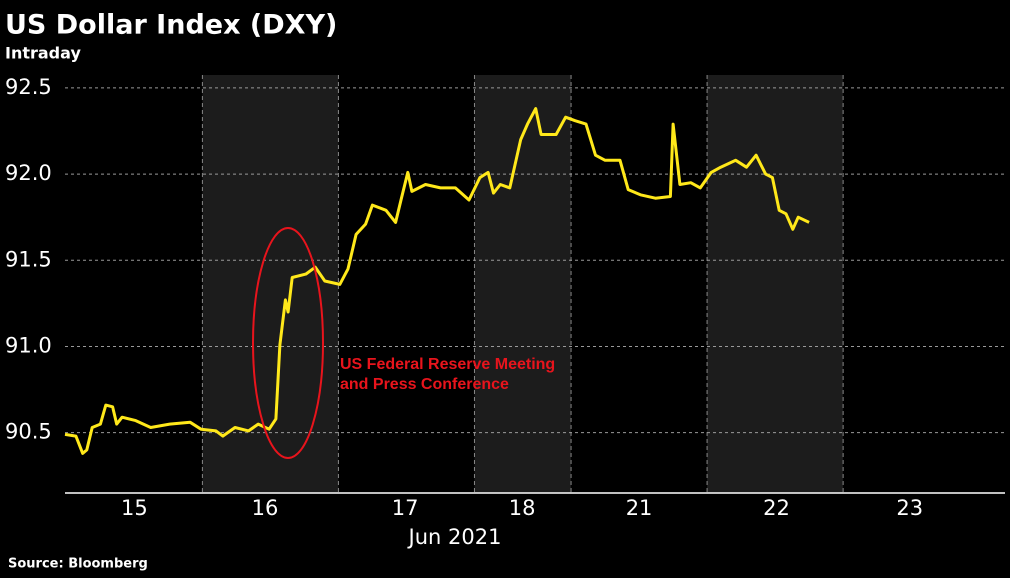 Image resolution: width=1010 pixels, height=578 pixels. What do you see at coordinates (28, 432) in the screenshot?
I see `y-tick-label: 90.5` at bounding box center [28, 432].